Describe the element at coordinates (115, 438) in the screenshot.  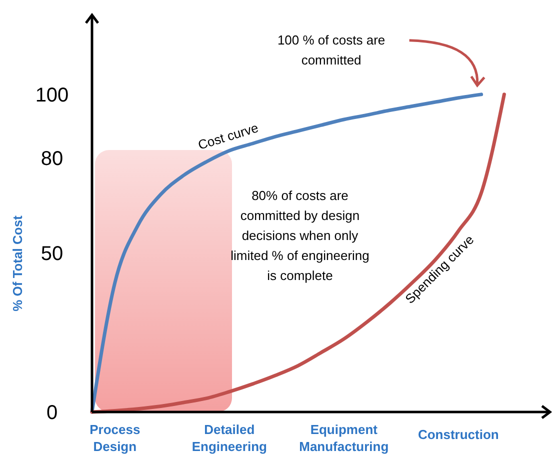
I see `x-tick-label: Process Design` at that location.